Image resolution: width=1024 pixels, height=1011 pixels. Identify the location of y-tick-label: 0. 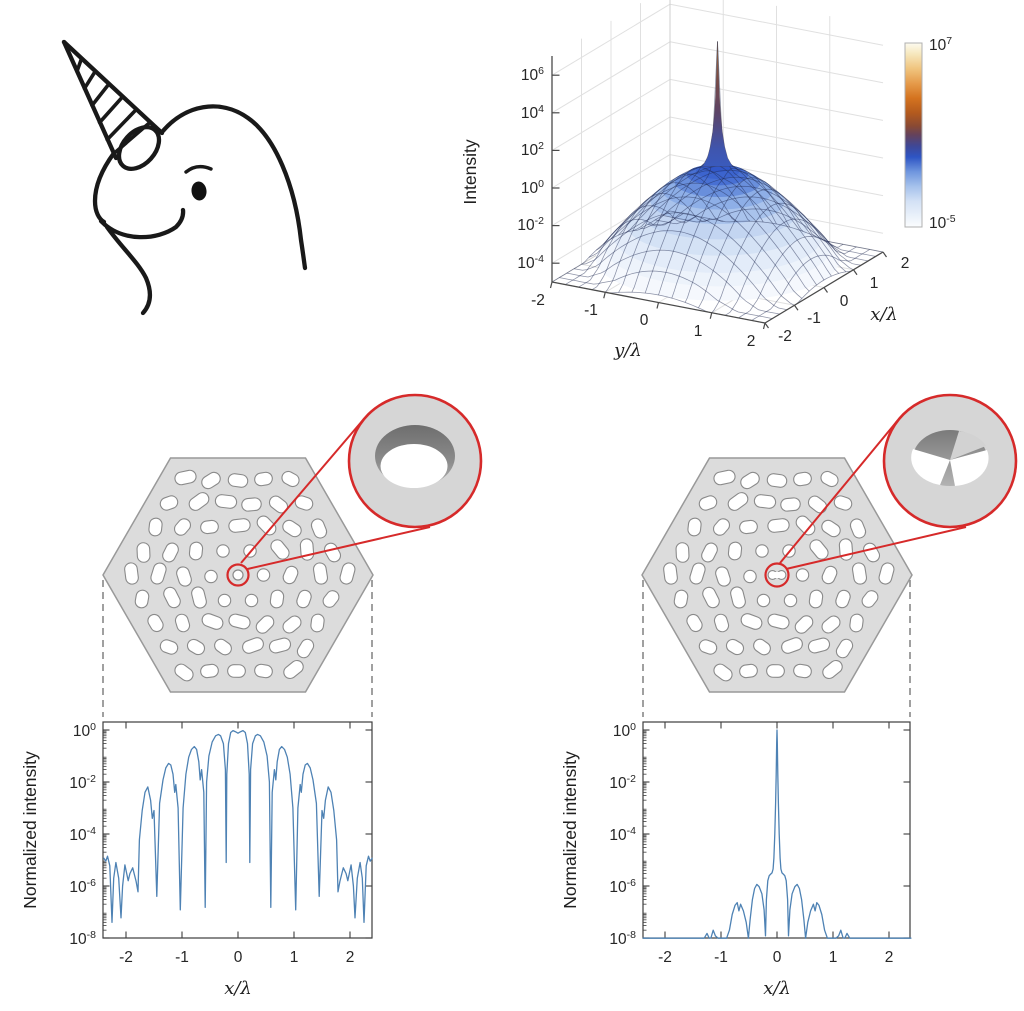
(644, 320).